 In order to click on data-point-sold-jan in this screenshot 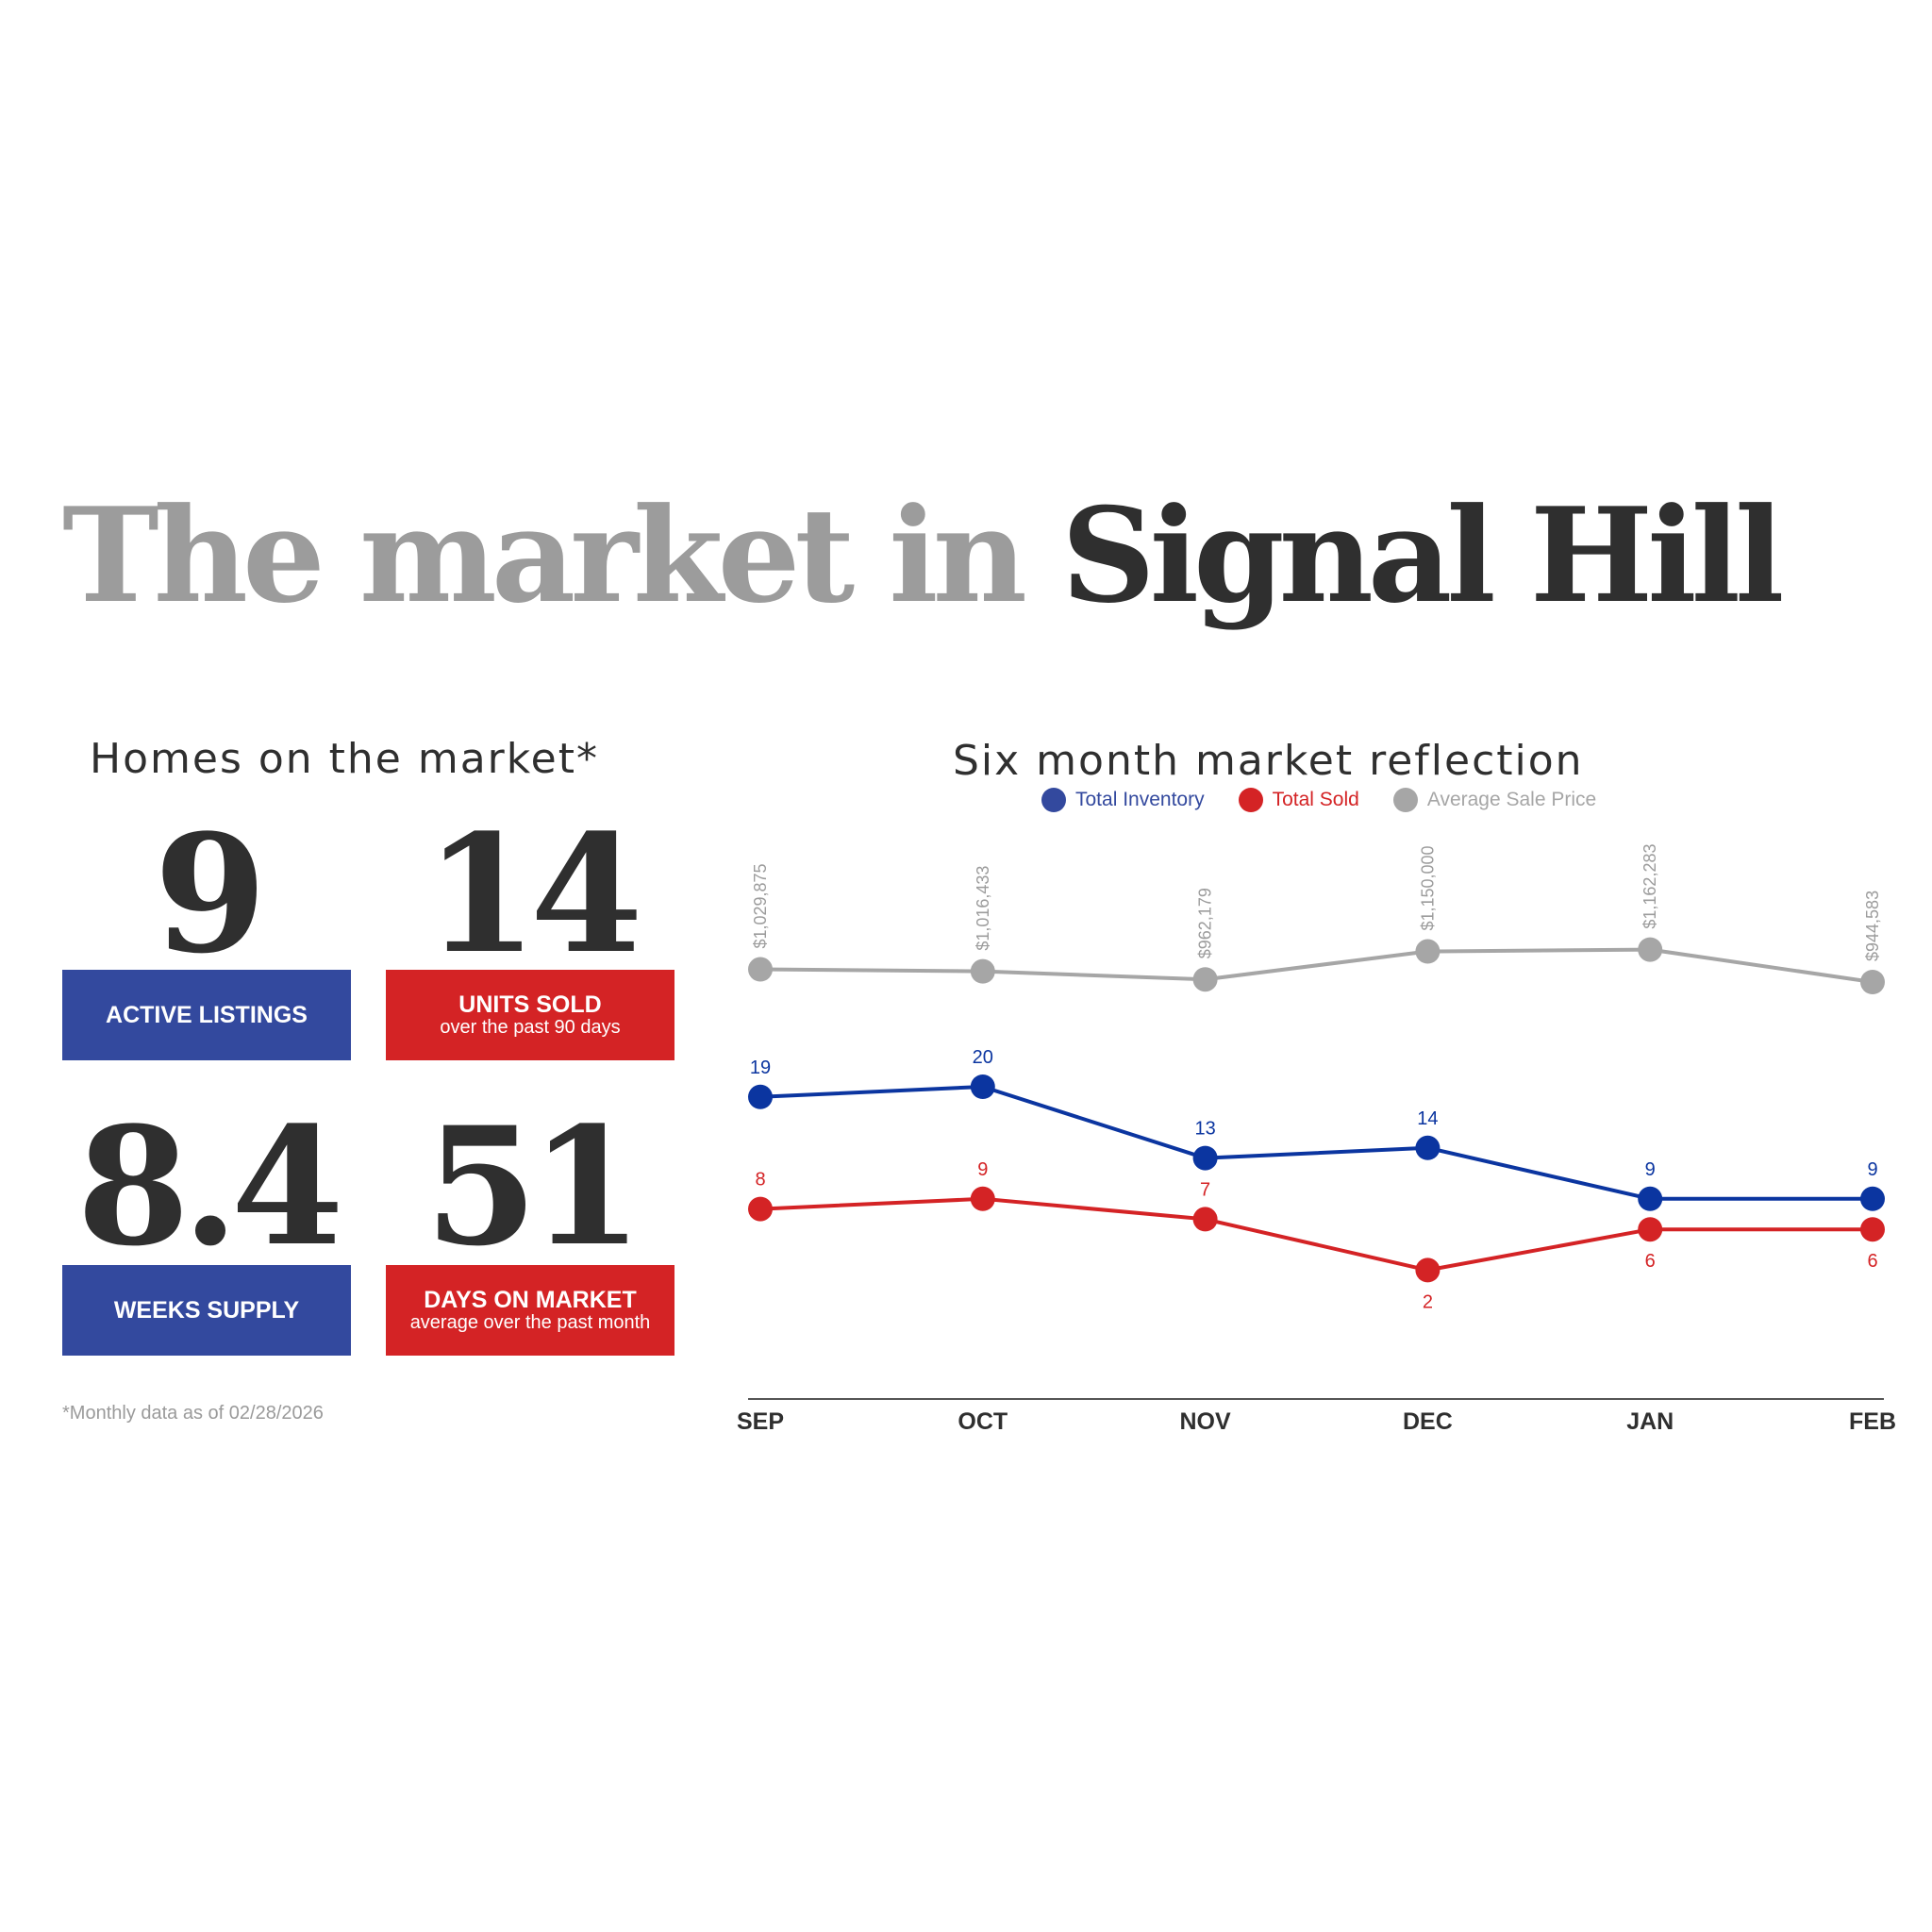, I will do `click(1650, 1229)`.